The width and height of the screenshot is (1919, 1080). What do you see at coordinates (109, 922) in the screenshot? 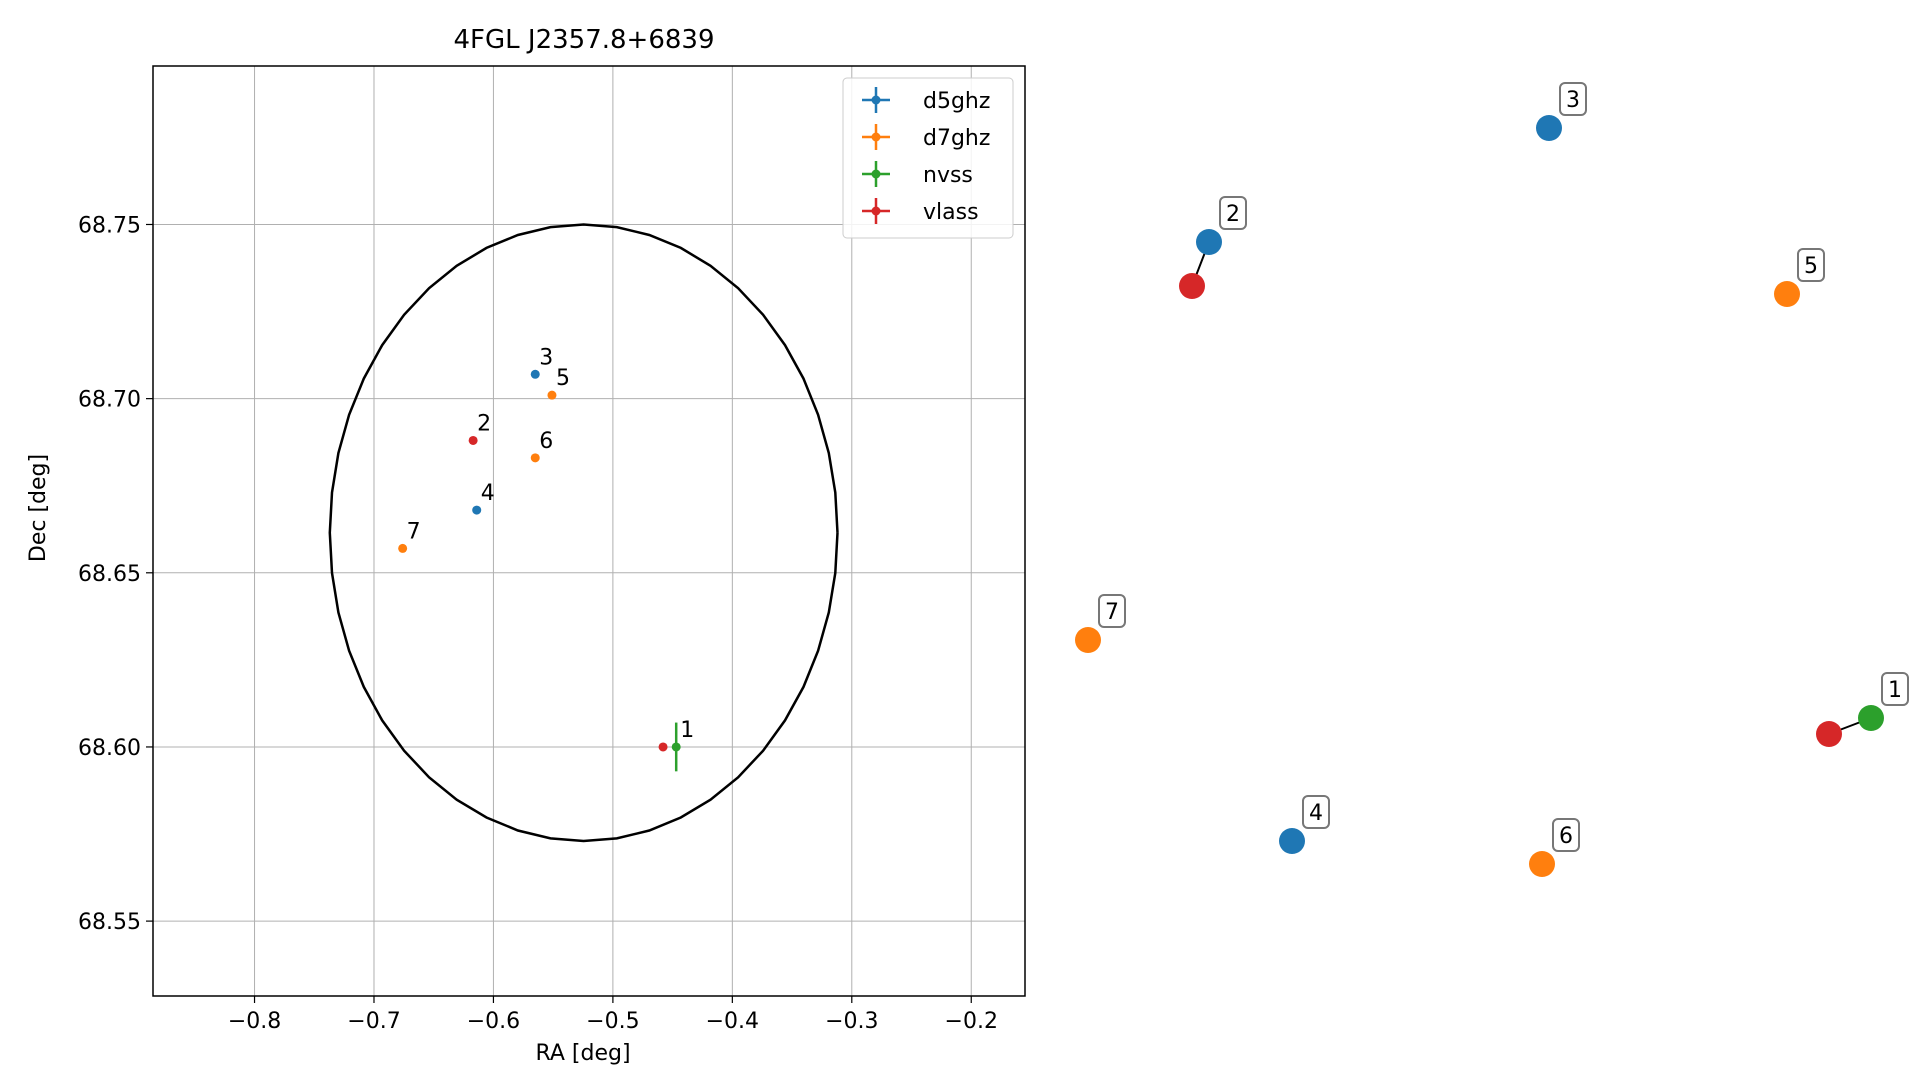
I see `y-tick-label: 68.55` at bounding box center [109, 922].